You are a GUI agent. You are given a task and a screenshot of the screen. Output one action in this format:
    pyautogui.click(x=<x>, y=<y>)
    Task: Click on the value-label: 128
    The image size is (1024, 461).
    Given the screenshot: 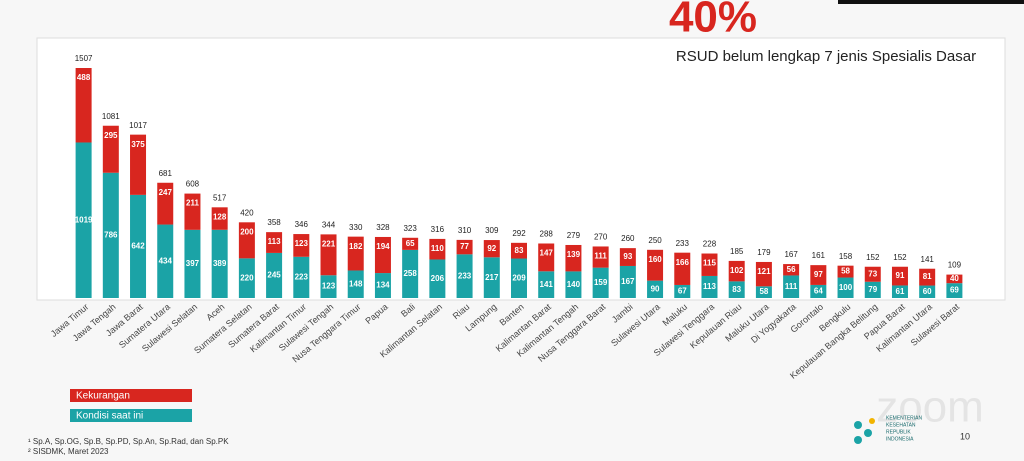 What is the action you would take?
    pyautogui.click(x=220, y=216)
    